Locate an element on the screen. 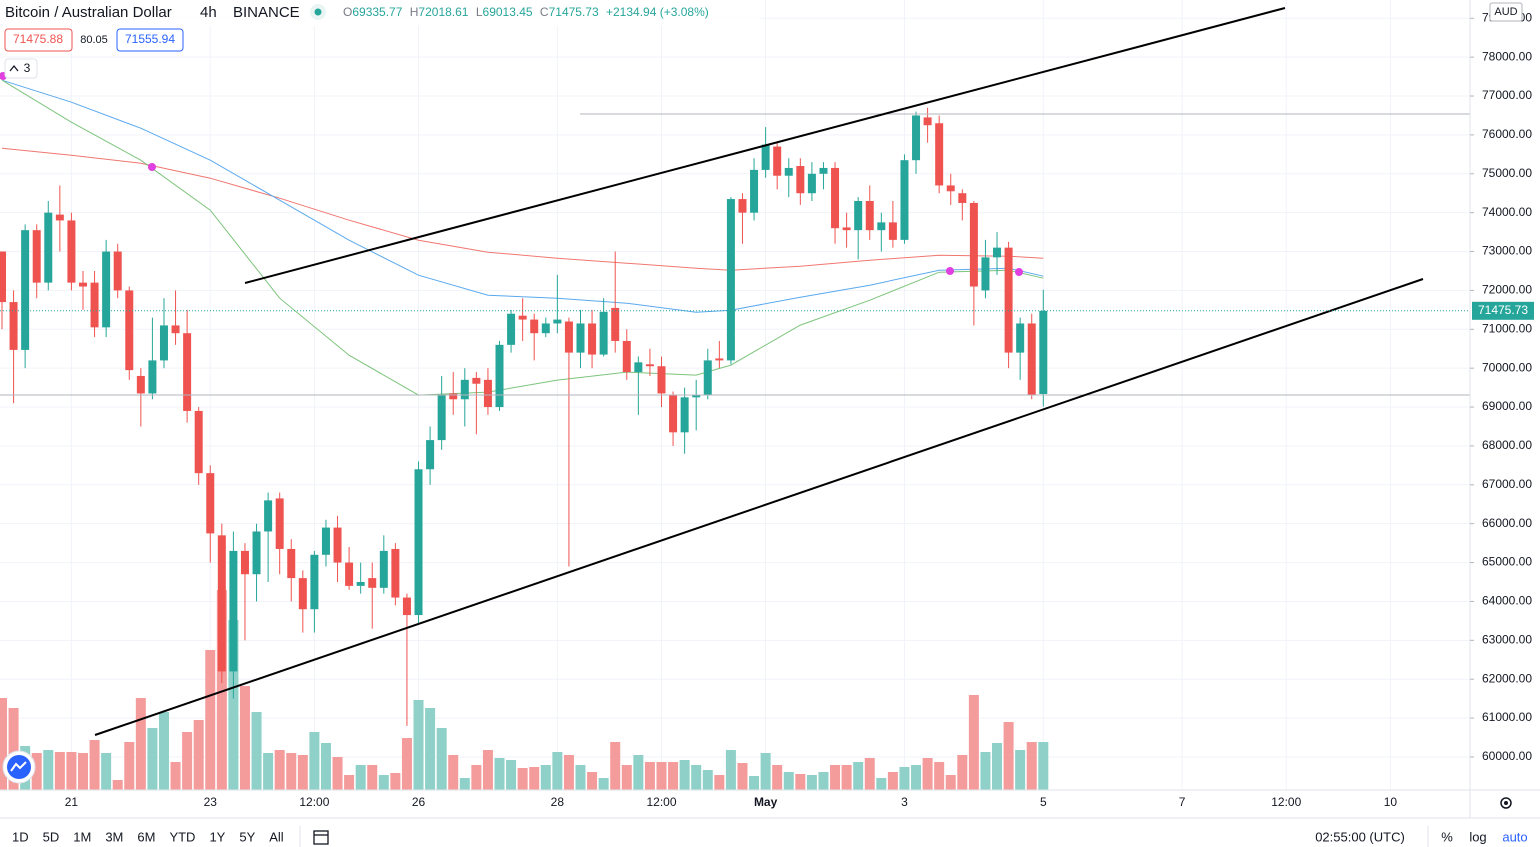 The height and width of the screenshot is (847, 1540). marker is located at coordinates (950, 271).